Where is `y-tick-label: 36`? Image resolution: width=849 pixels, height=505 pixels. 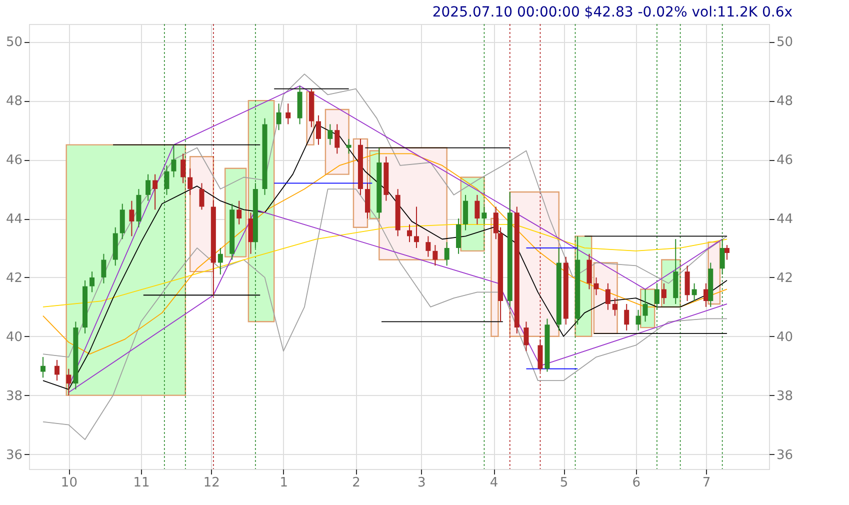 y-tick-label: 36 is located at coordinates (14, 455).